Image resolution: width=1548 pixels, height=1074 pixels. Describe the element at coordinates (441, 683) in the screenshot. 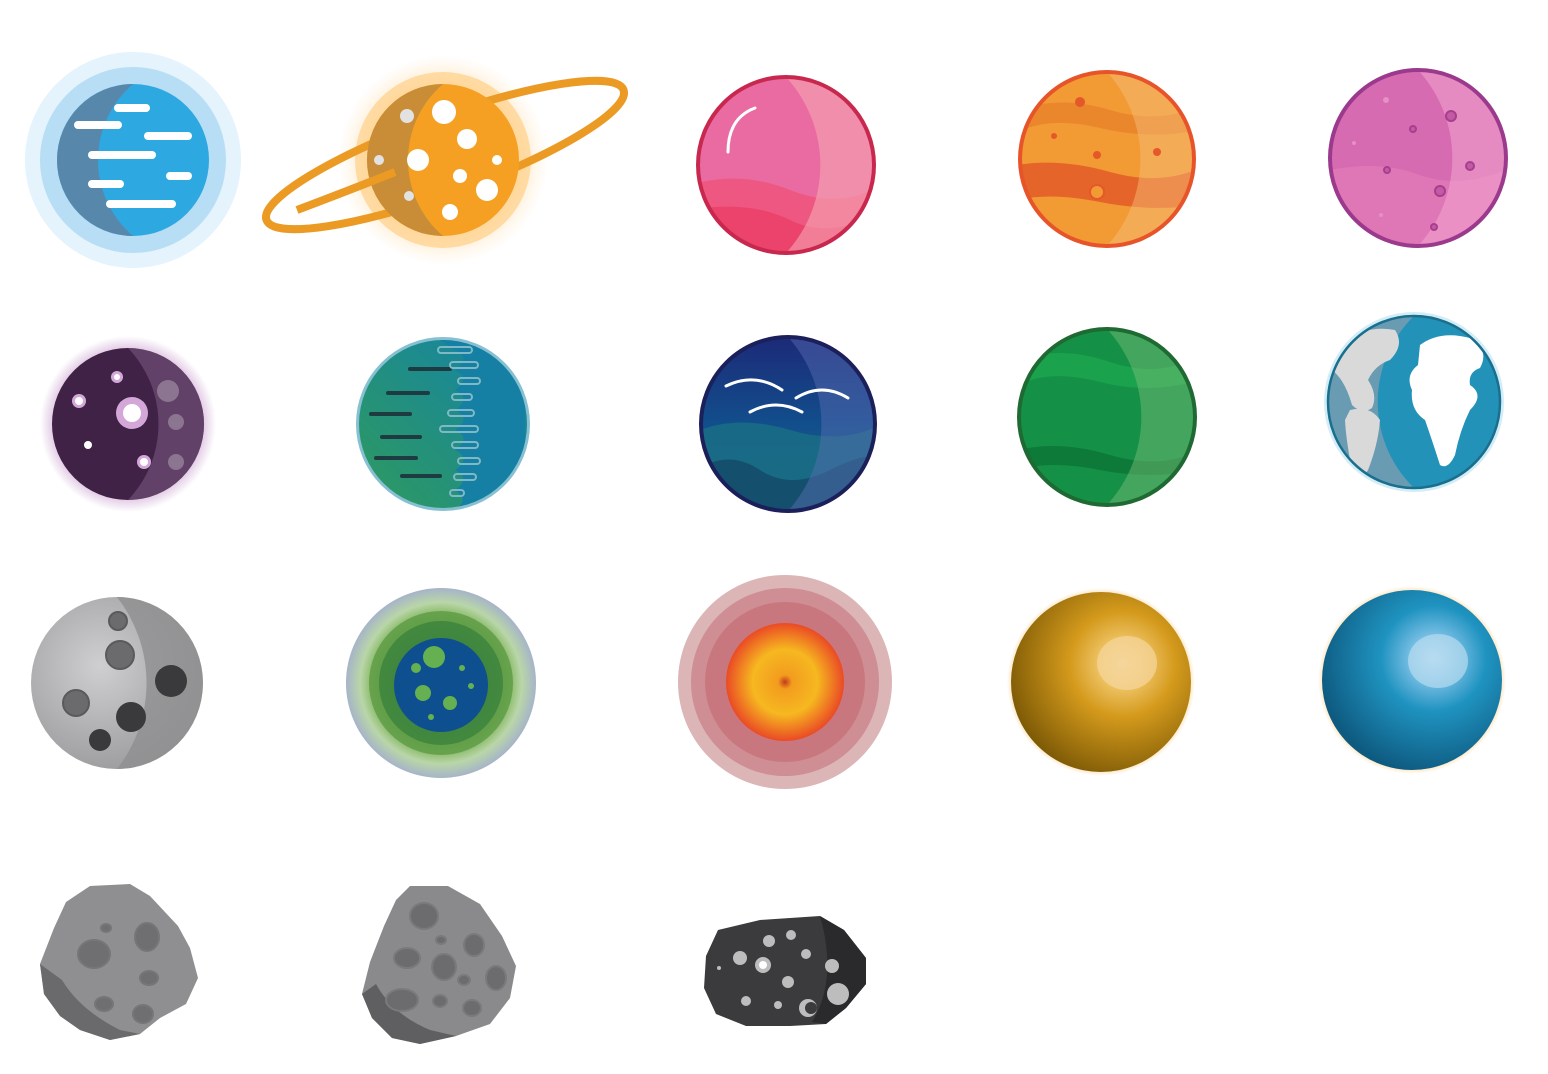

I see `green-nebula-planet-icon` at that location.